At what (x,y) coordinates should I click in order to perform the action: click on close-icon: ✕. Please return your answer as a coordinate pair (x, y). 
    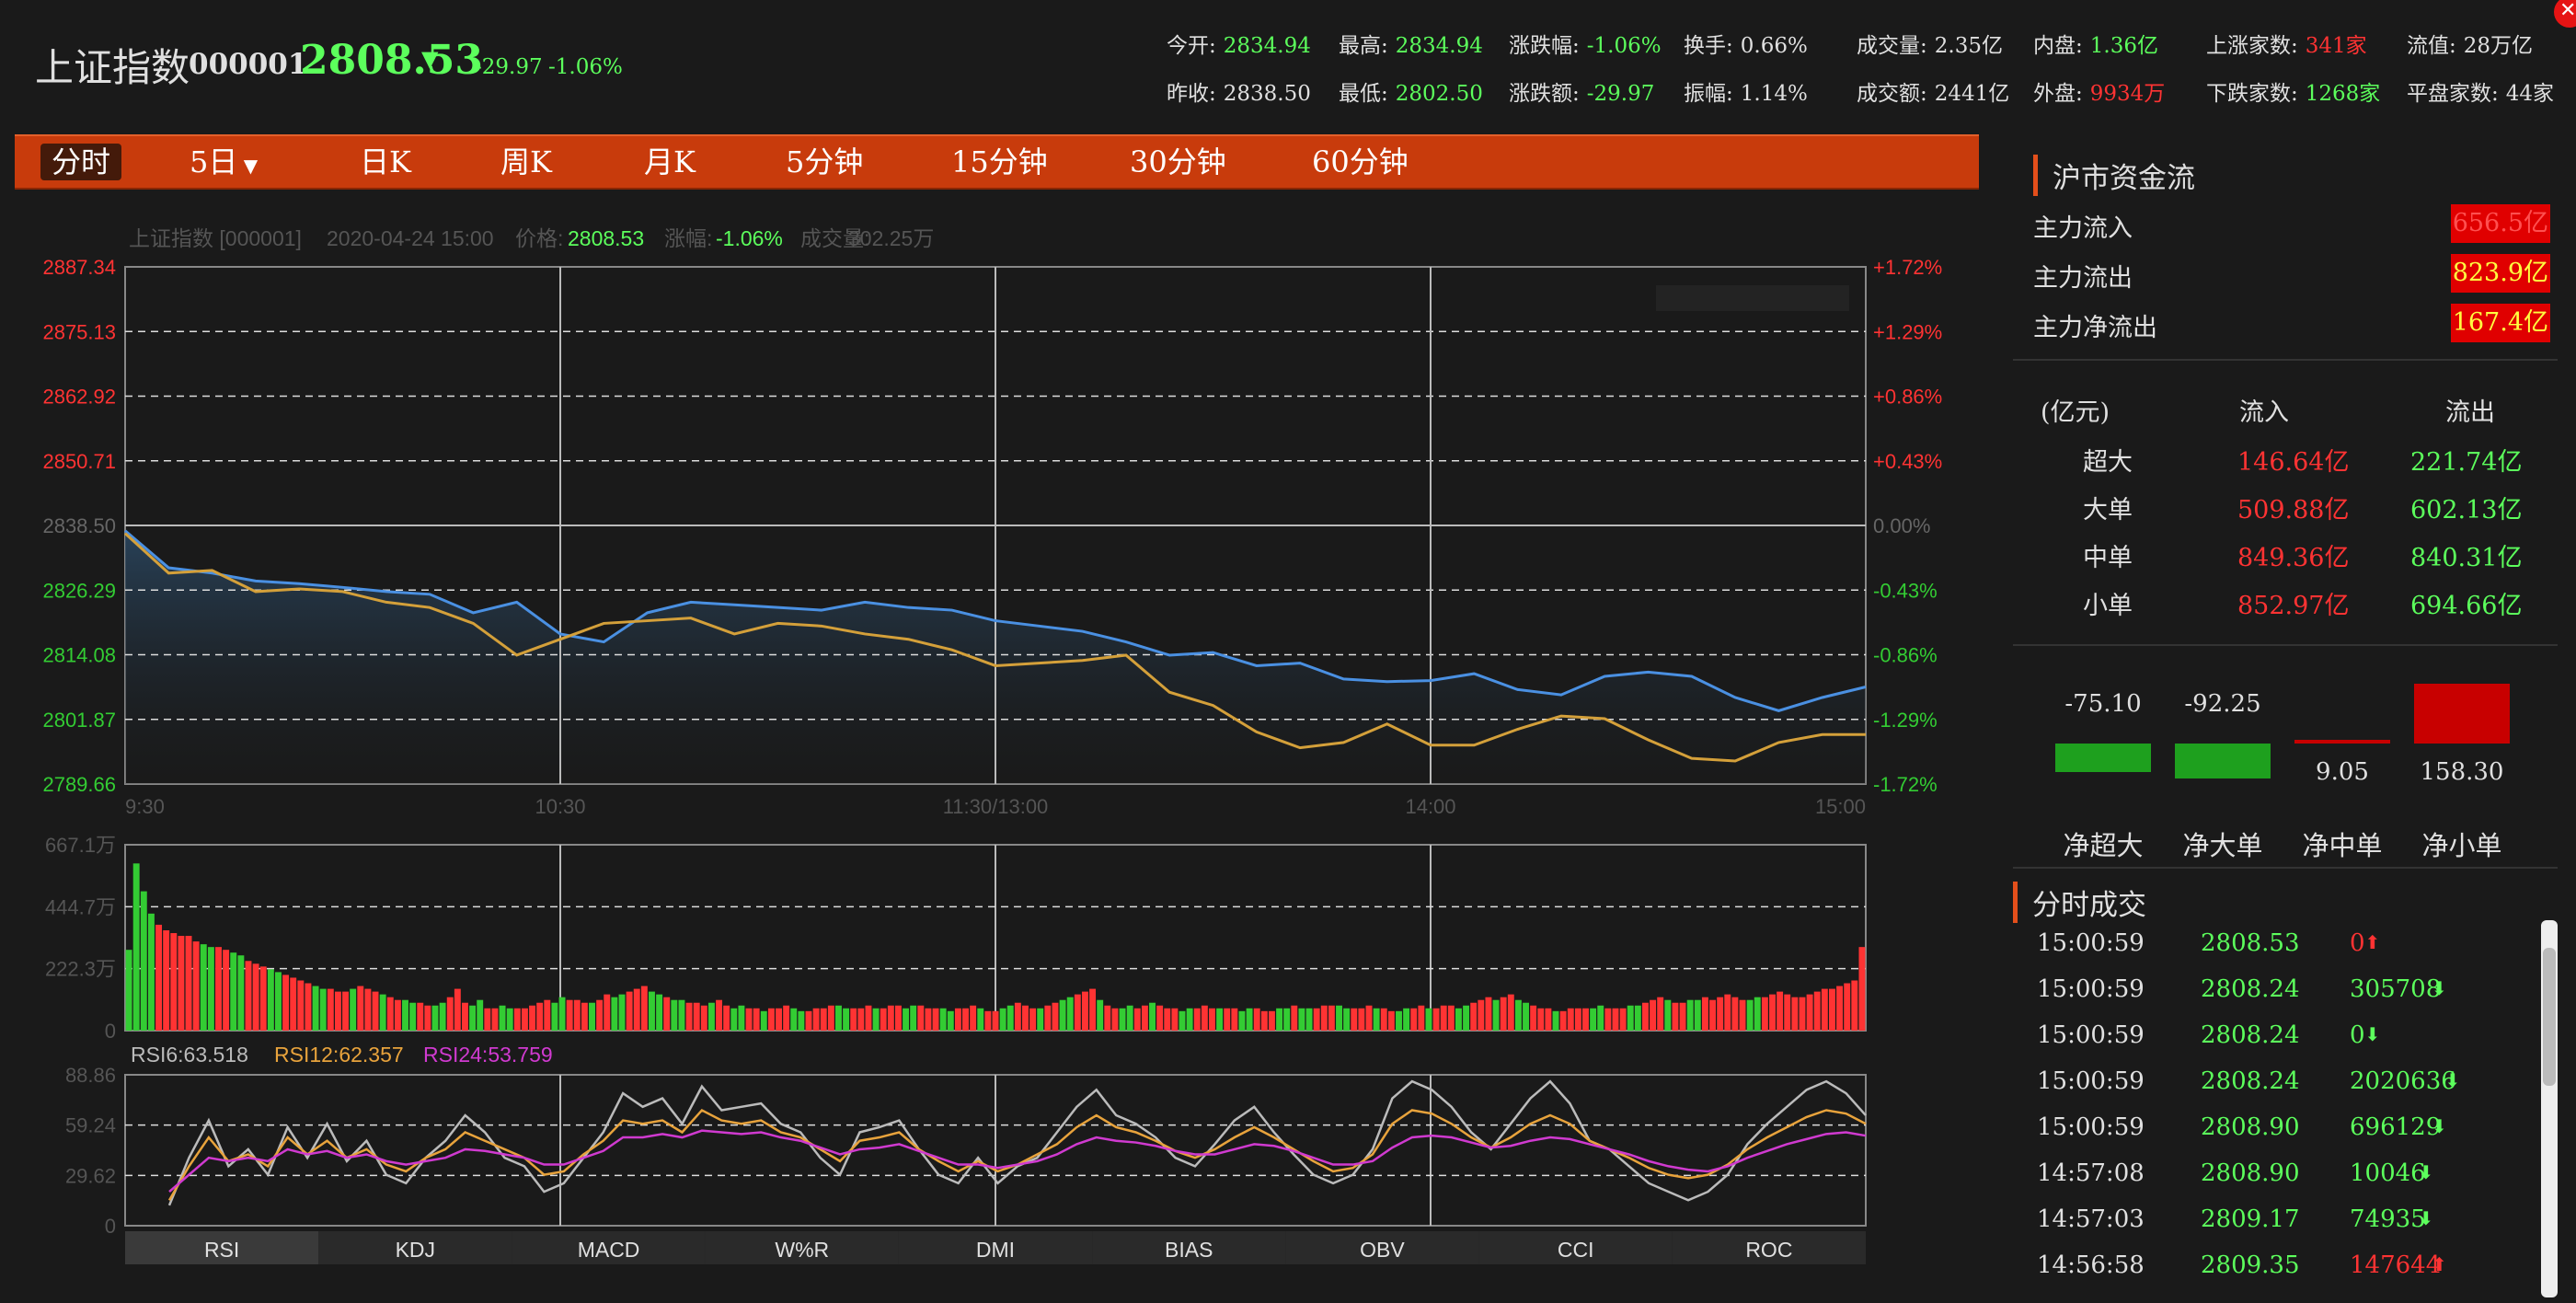
    Looking at the image, I should click on (2565, 14).